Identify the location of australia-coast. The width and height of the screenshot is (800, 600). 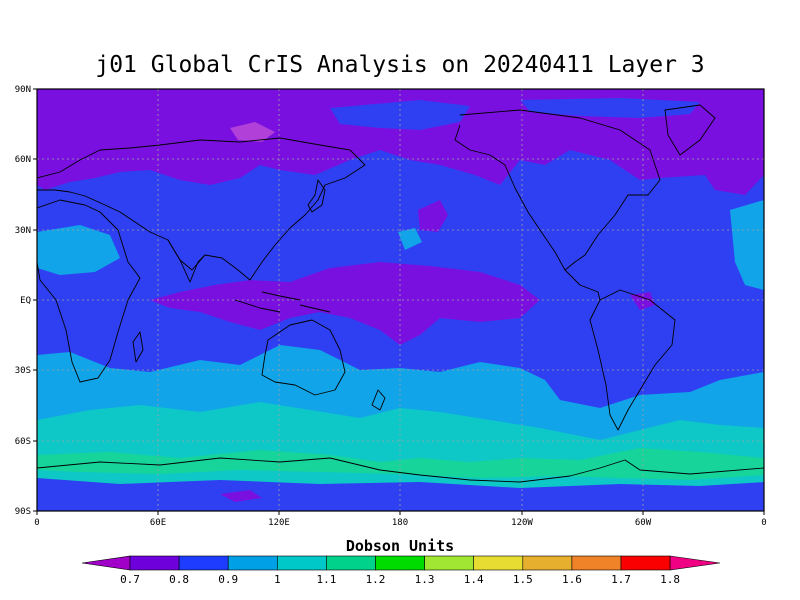
(303, 357).